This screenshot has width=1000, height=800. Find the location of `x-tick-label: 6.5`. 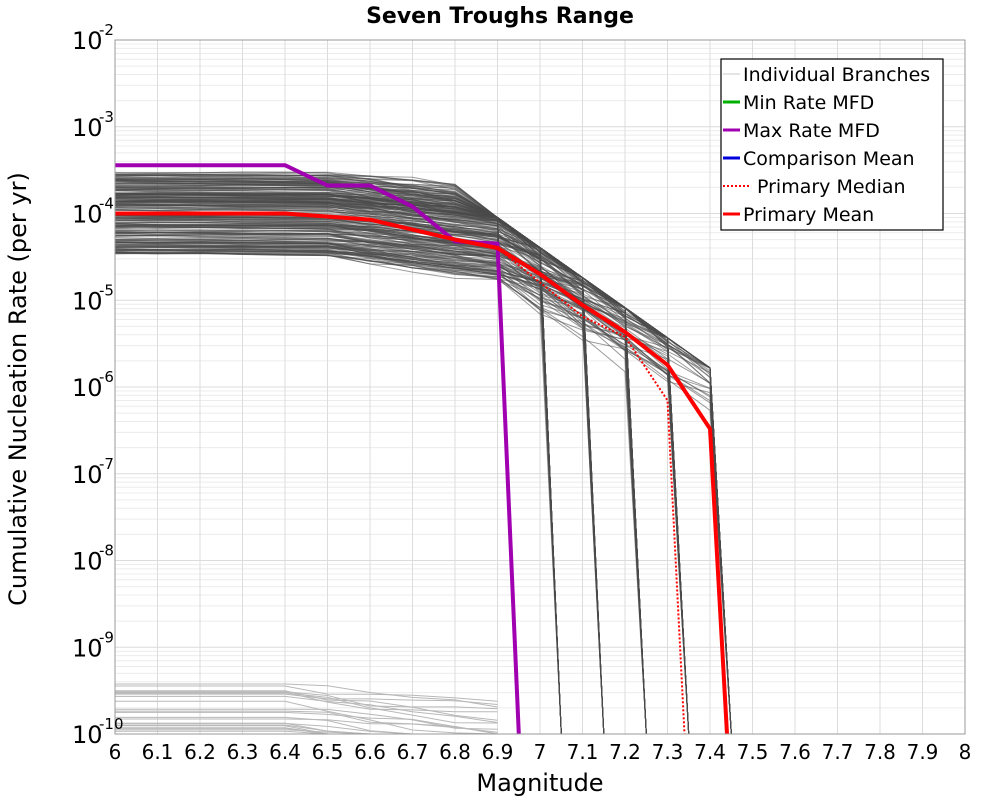

x-tick-label: 6.5 is located at coordinates (328, 752).